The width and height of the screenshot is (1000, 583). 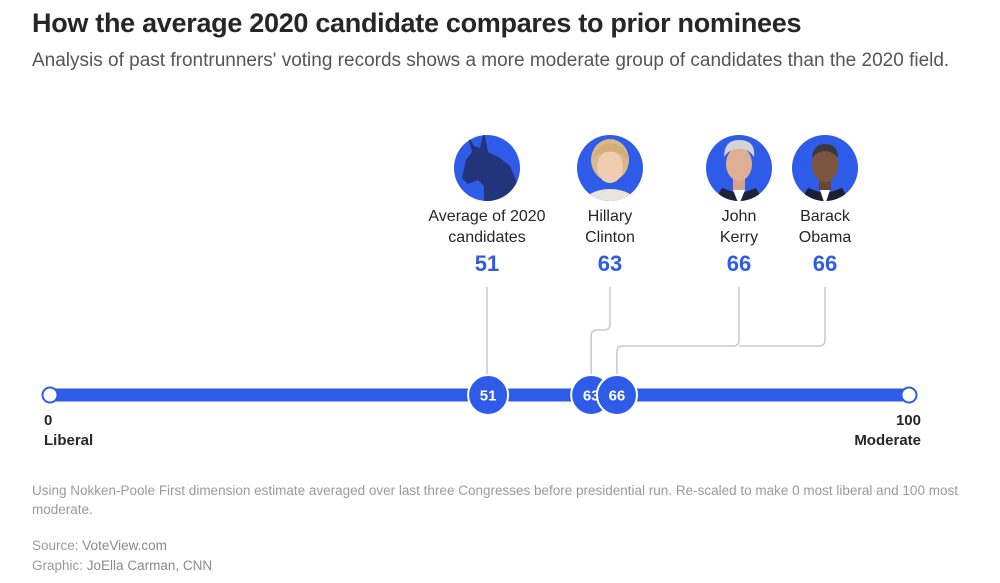 What do you see at coordinates (887, 440) in the screenshot?
I see `axis-max-label: Moderate` at bounding box center [887, 440].